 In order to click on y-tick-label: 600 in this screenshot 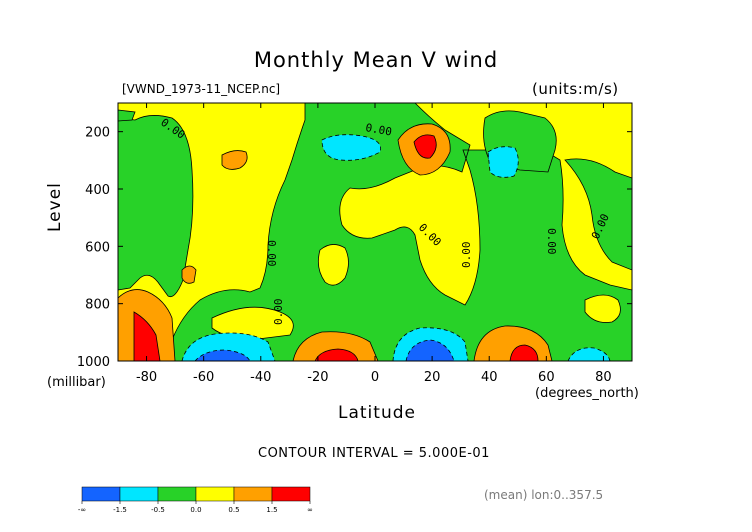, I will do `click(97, 247)`.